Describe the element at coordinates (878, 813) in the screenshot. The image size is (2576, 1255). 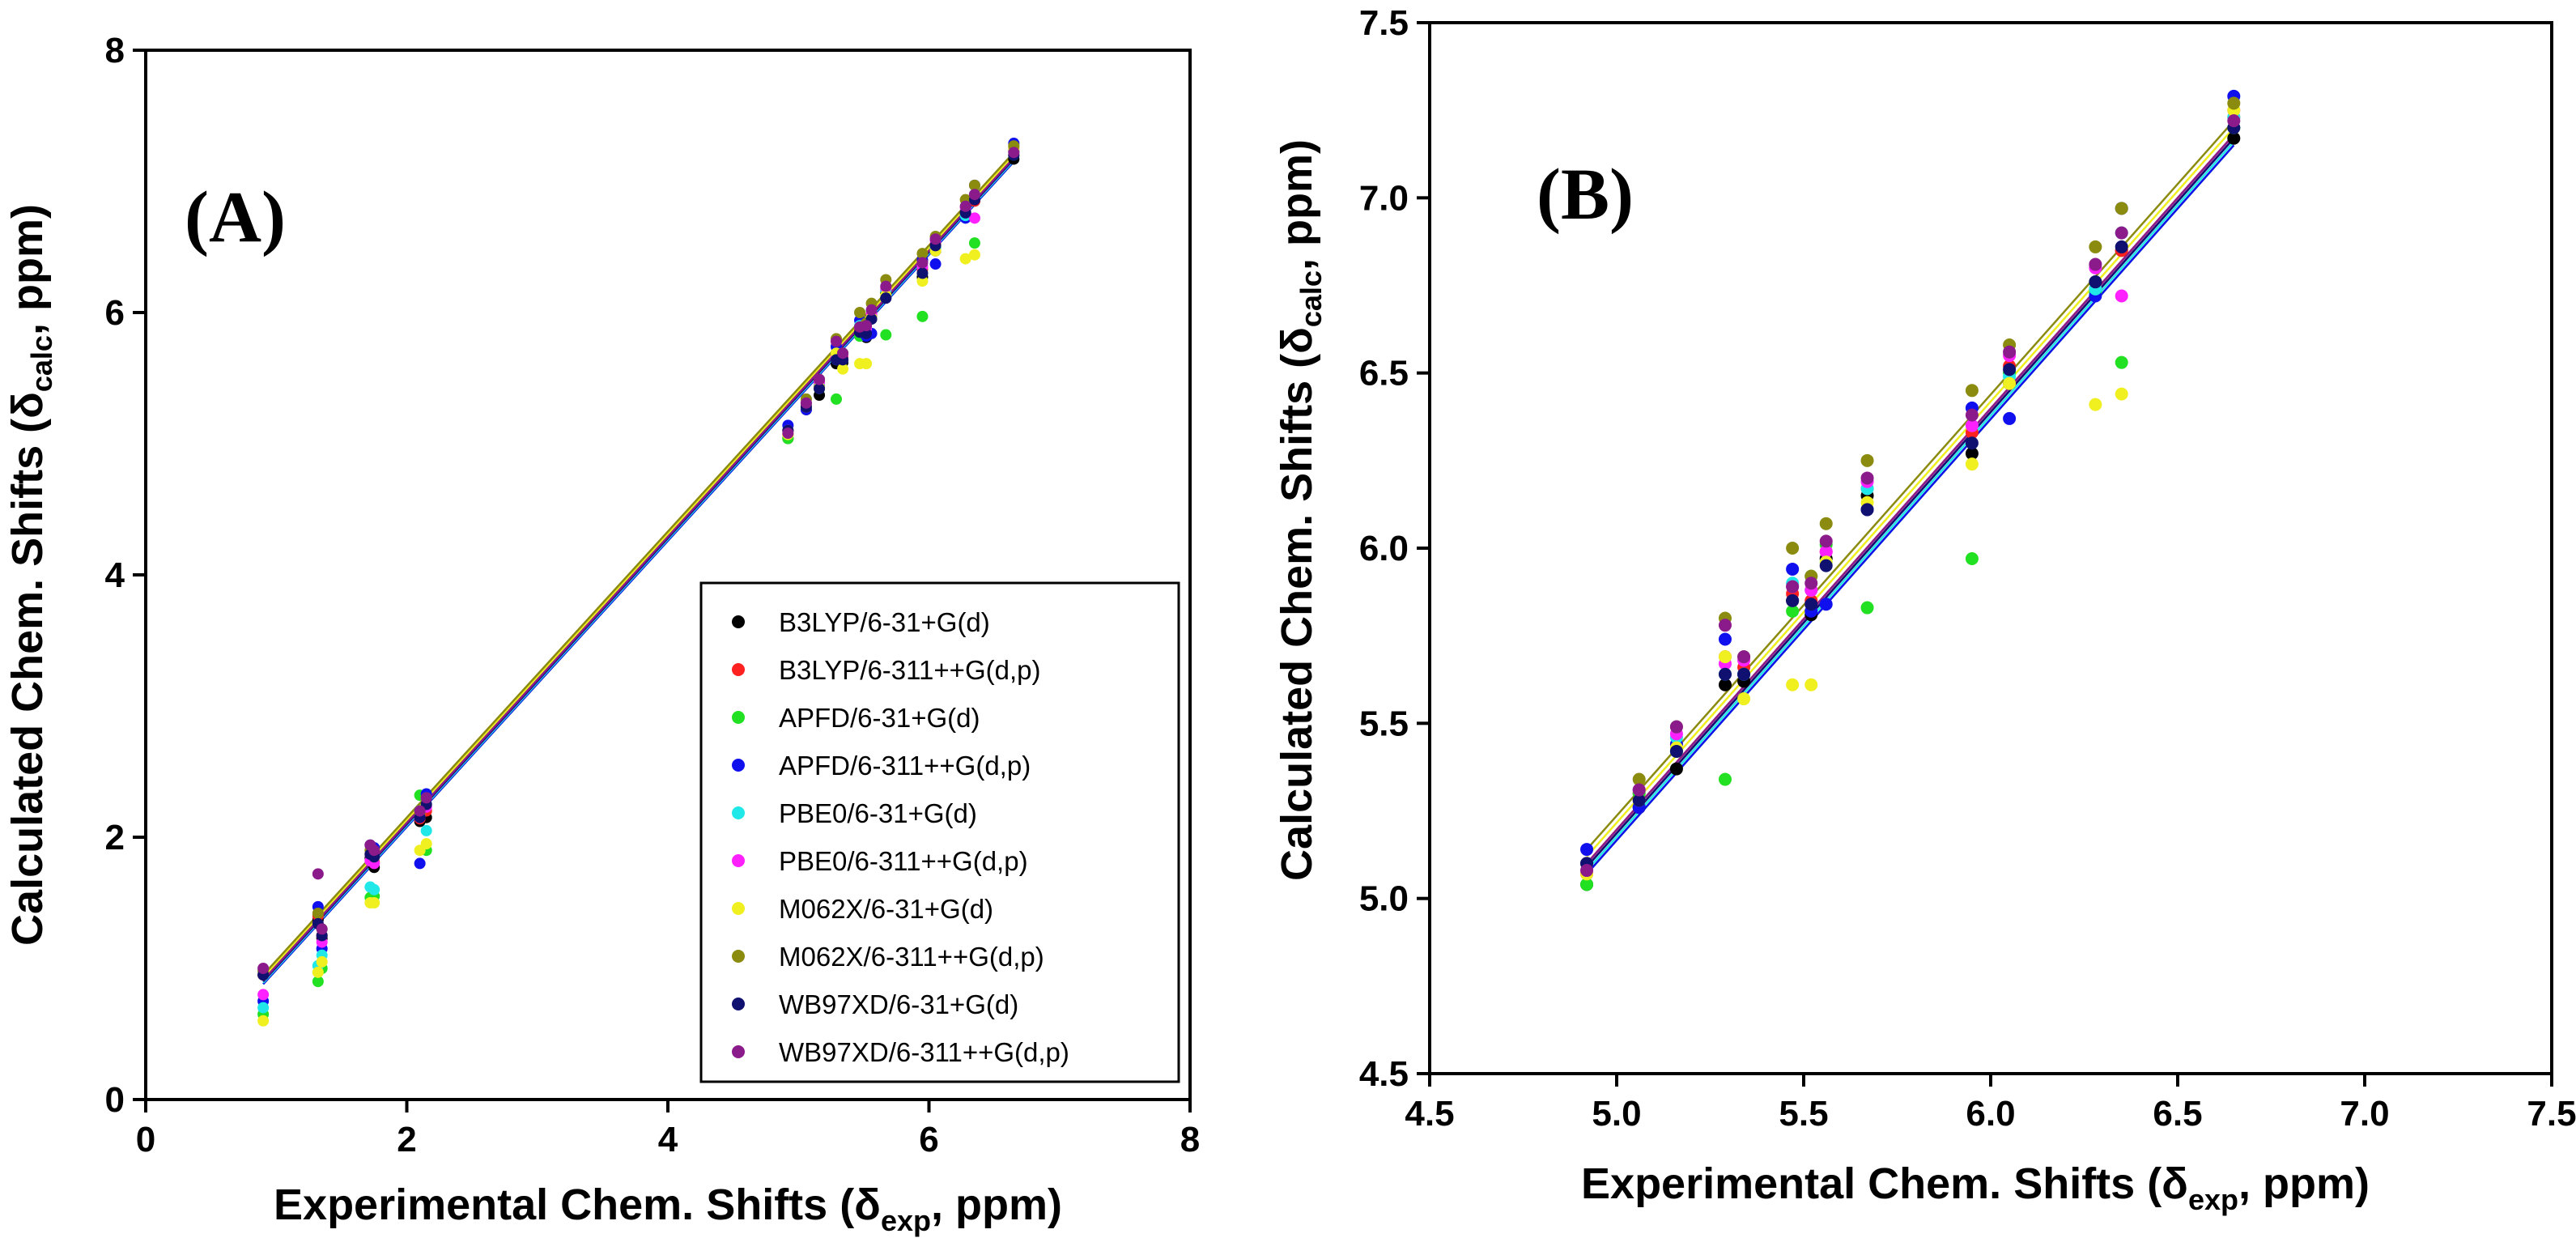
I see `legend-label: PBE0/6-31+G(d)` at that location.